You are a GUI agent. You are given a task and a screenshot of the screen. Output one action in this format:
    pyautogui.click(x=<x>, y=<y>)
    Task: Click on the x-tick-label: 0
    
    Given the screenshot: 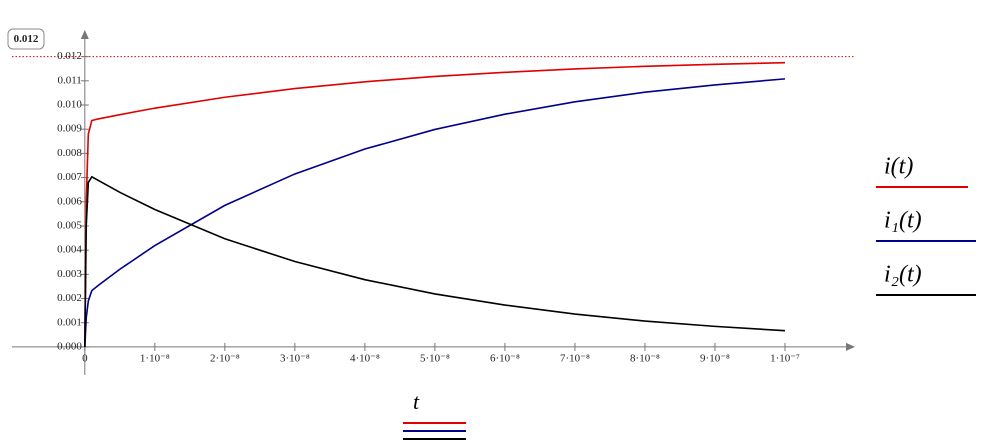 What is the action you would take?
    pyautogui.click(x=85, y=358)
    